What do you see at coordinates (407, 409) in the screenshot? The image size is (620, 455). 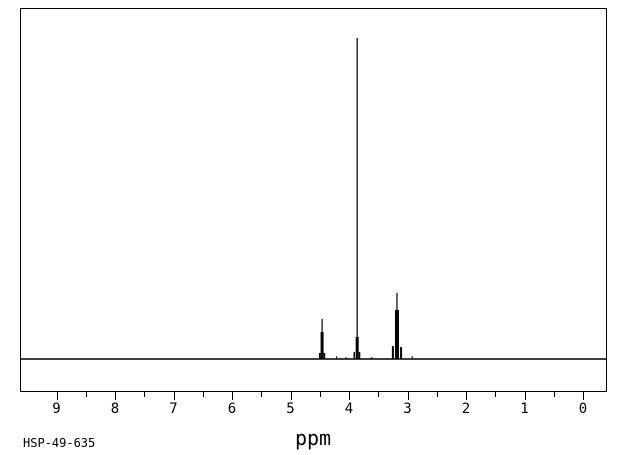 I see `x-axis-tick-label: 3` at bounding box center [407, 409].